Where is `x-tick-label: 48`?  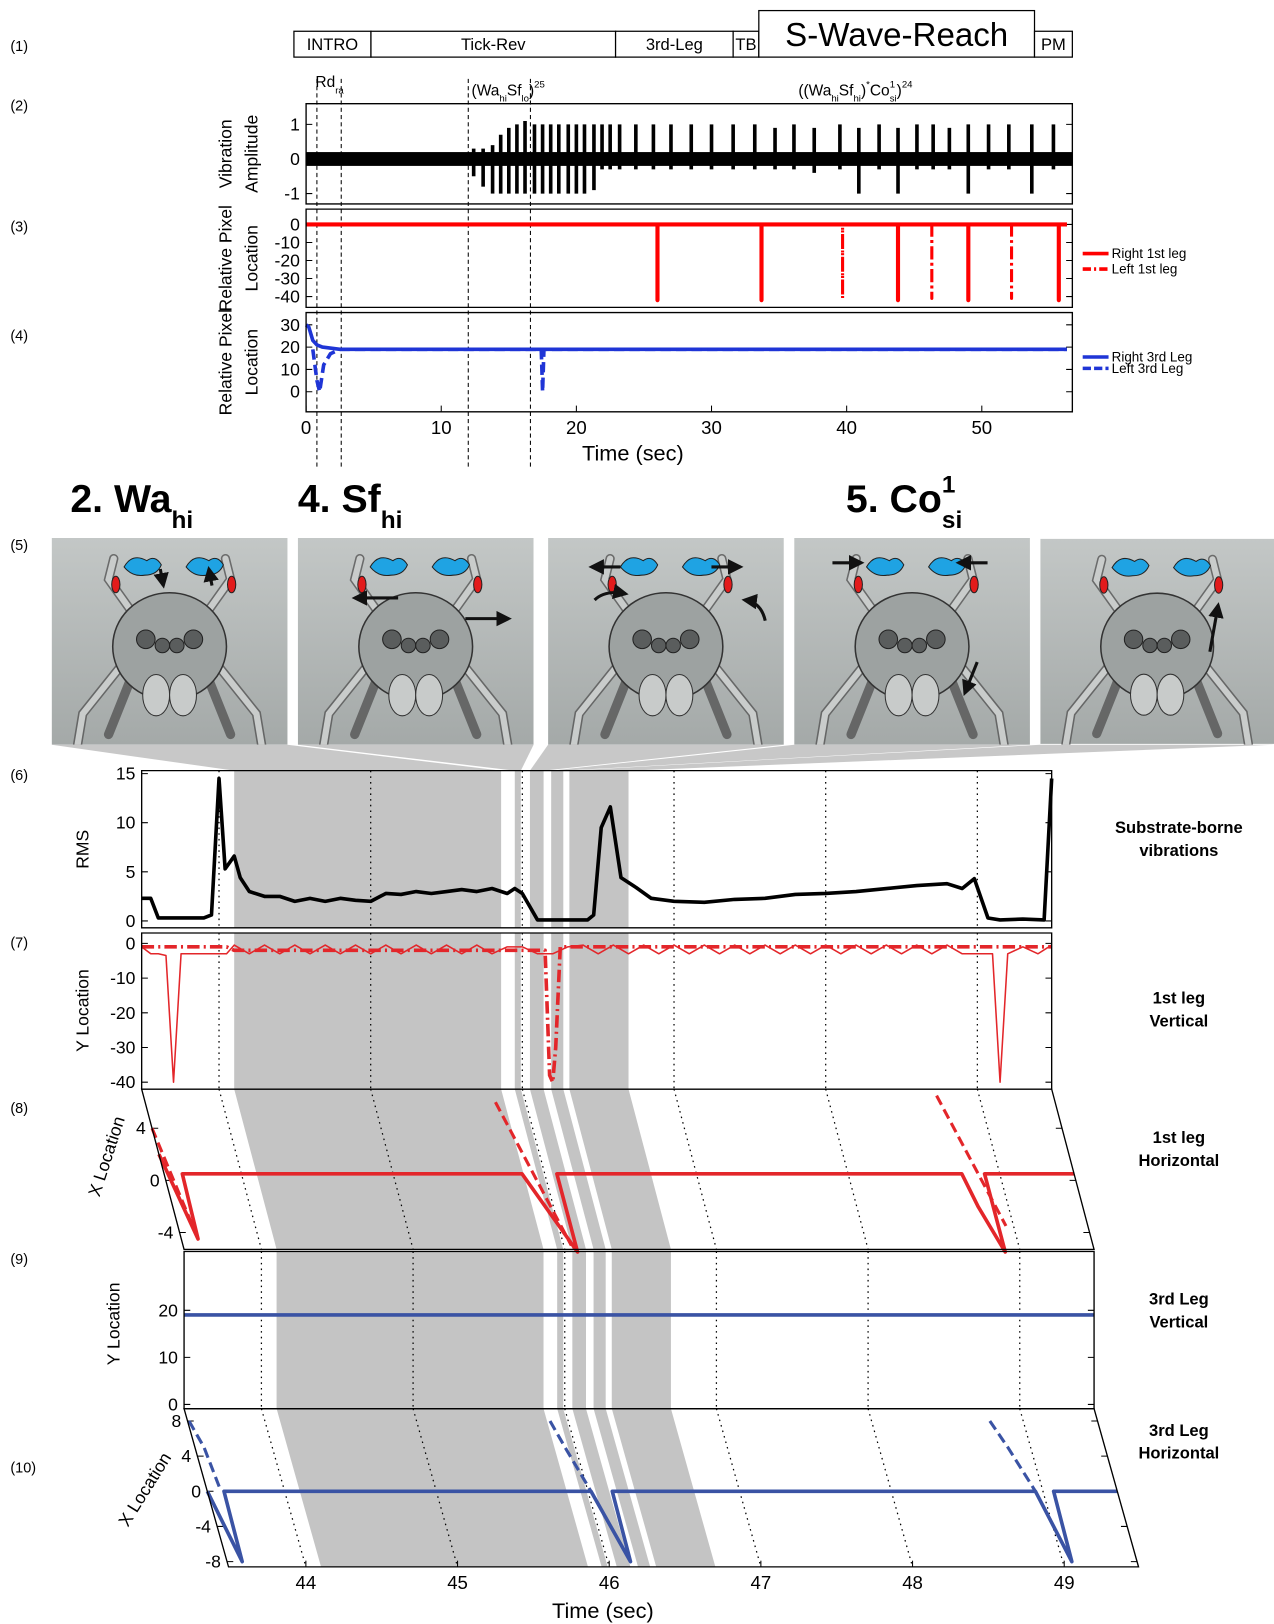 x-tick-label: 48 is located at coordinates (912, 1582).